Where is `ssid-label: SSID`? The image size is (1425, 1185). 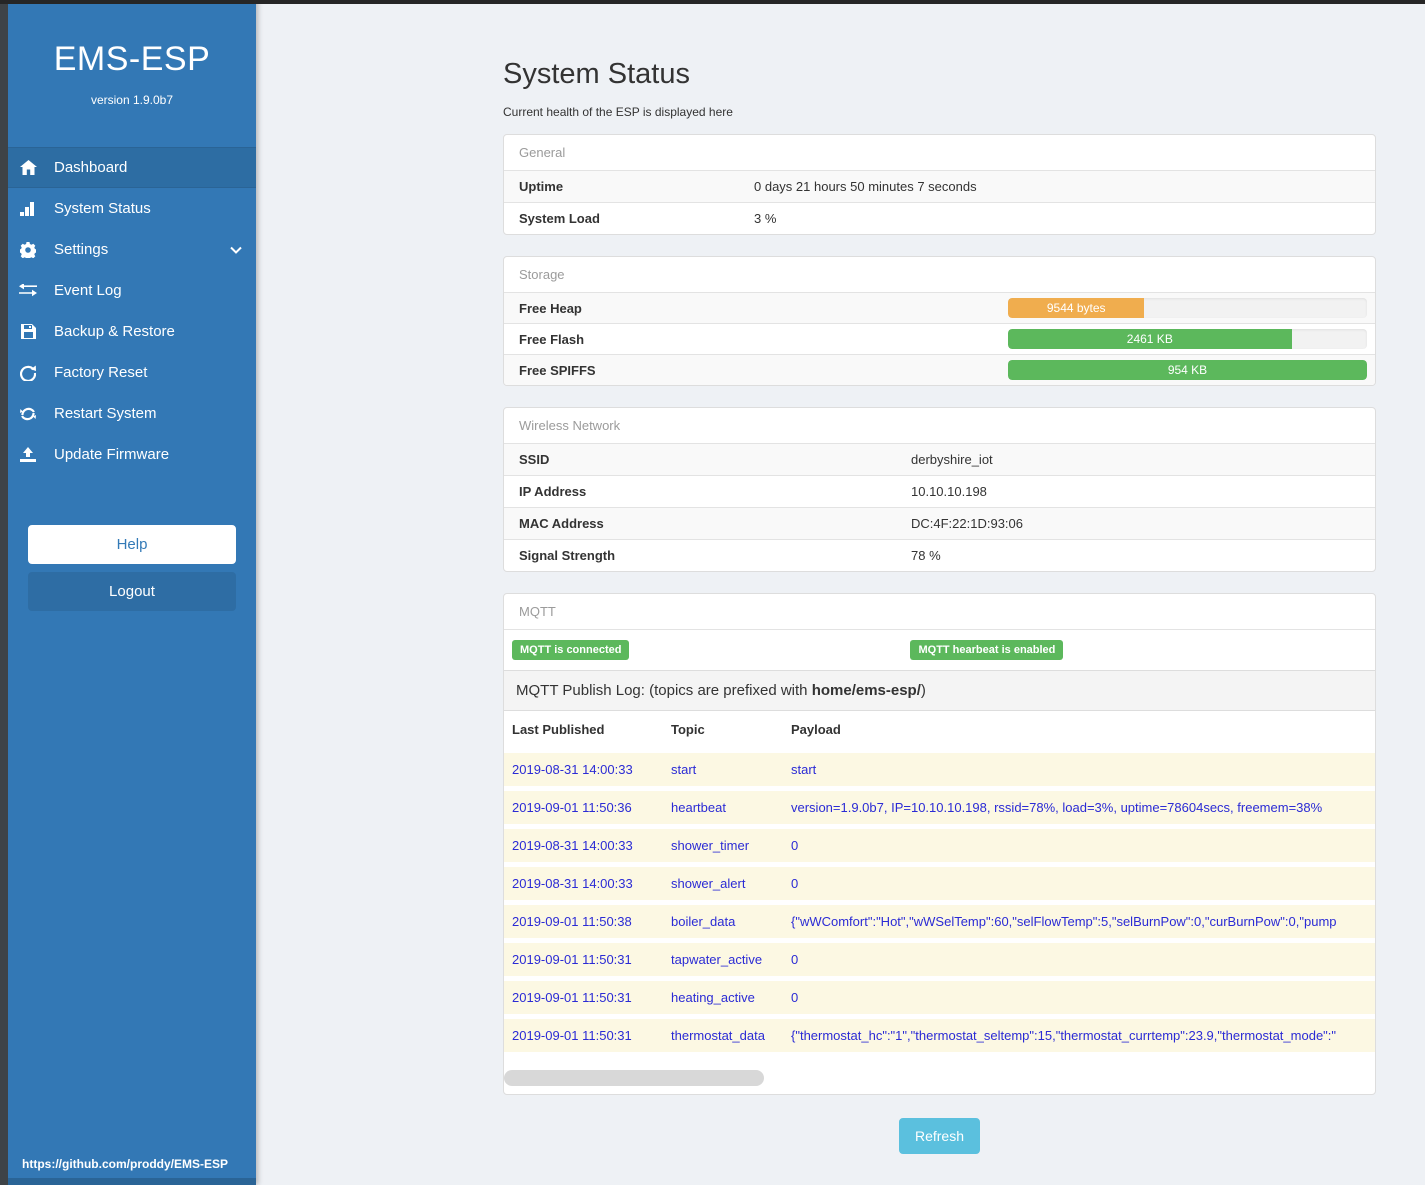
ssid-label: SSID is located at coordinates (534, 459).